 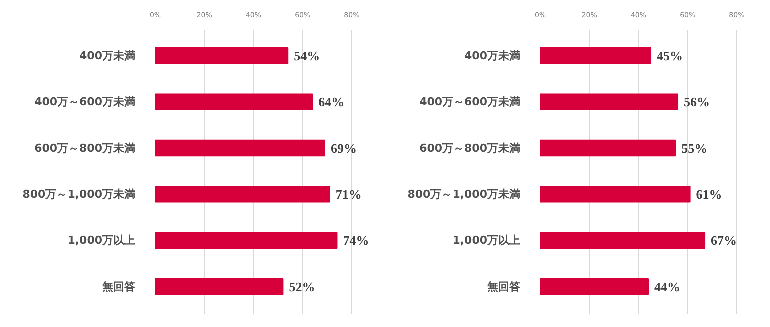 I want to click on data-label: 44%, so click(x=667, y=286).